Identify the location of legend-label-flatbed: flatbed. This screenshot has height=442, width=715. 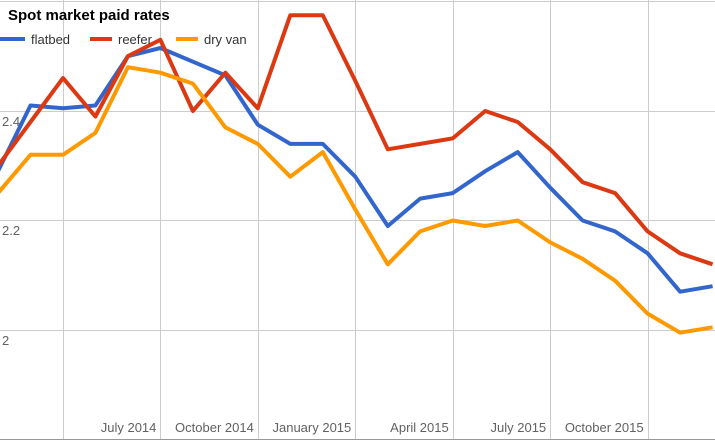
(51, 39).